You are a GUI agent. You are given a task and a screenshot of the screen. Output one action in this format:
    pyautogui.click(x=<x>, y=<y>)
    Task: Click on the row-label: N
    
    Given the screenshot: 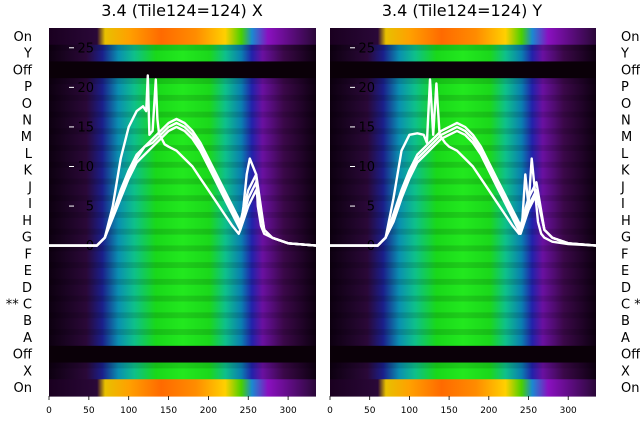 What is the action you would take?
    pyautogui.click(x=27, y=121)
    